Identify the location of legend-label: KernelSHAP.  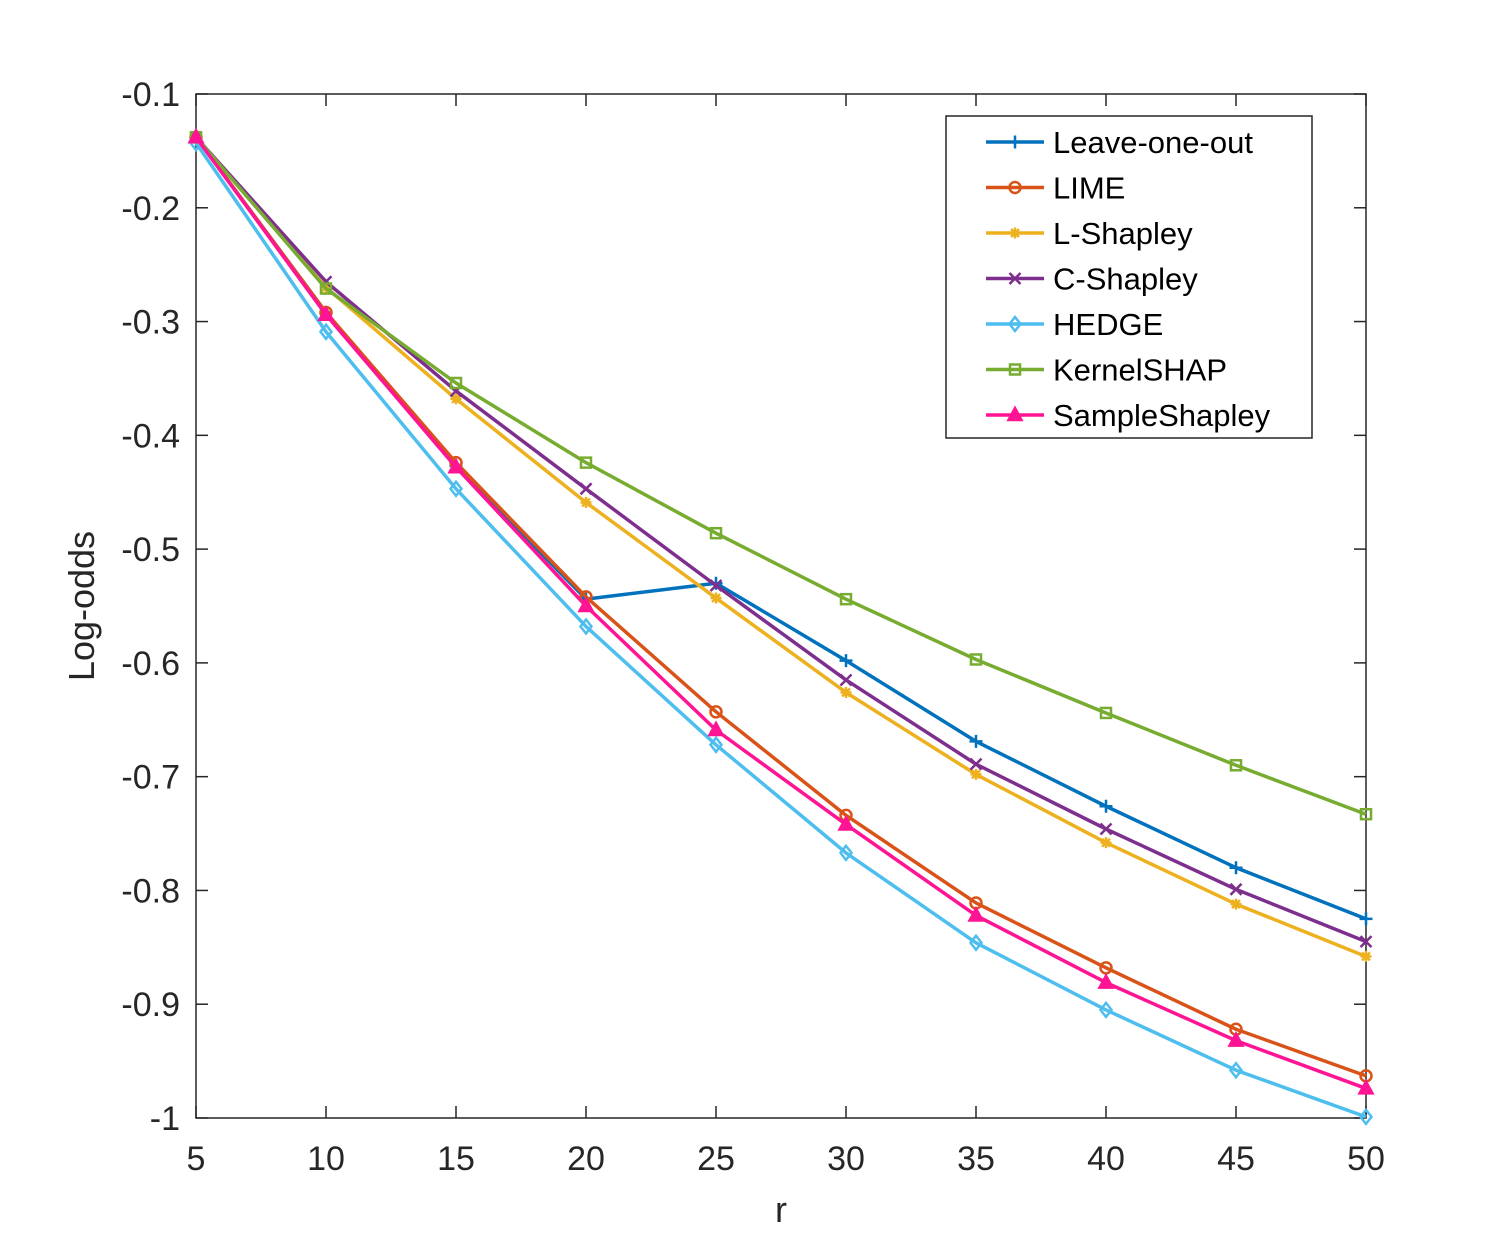
(1140, 370).